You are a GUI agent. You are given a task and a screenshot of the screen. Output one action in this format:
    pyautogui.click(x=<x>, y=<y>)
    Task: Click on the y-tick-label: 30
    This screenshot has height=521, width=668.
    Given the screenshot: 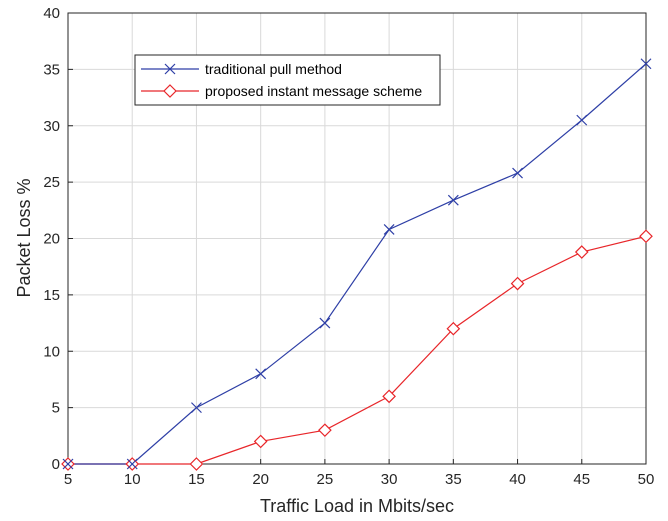 What is the action you would take?
    pyautogui.click(x=51, y=126)
    